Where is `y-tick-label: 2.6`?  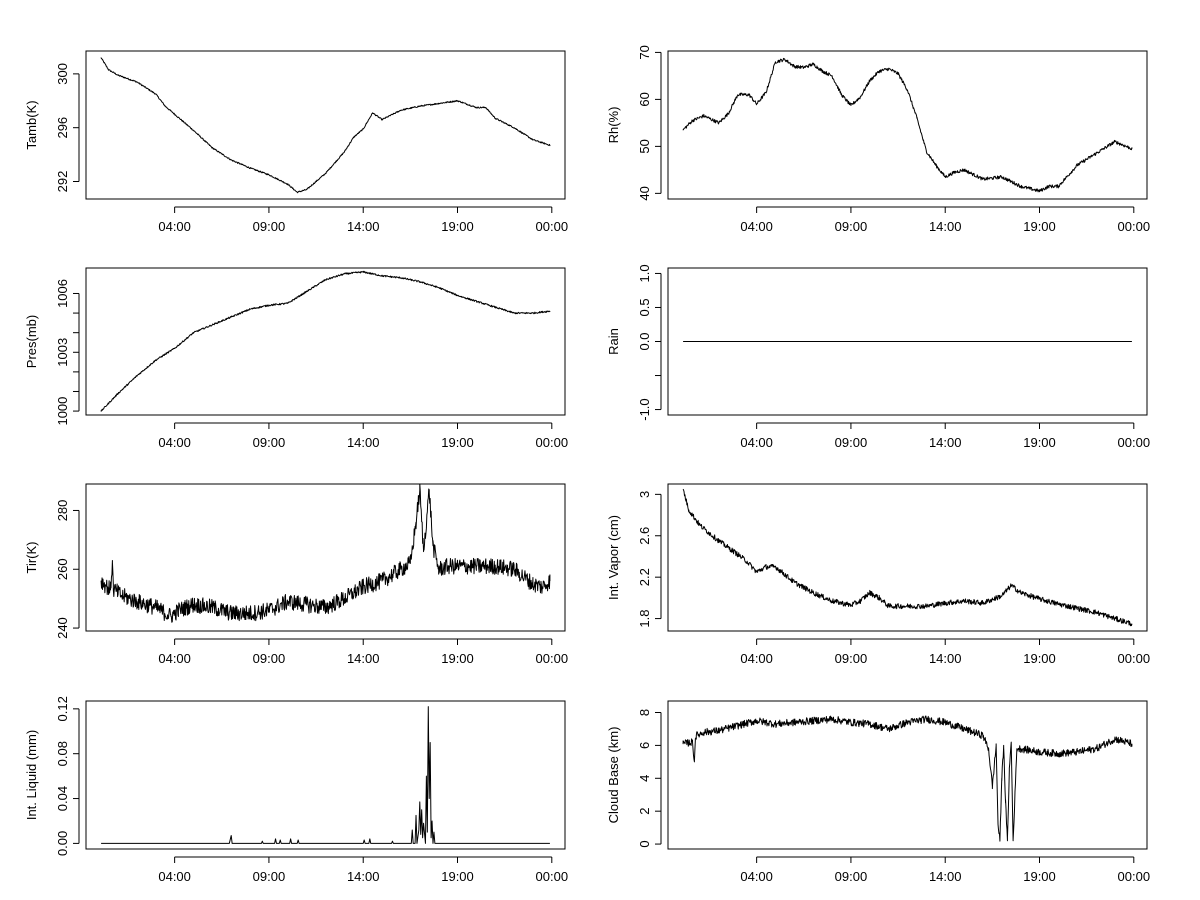
y-tick-label: 2.6 is located at coordinates (644, 536).